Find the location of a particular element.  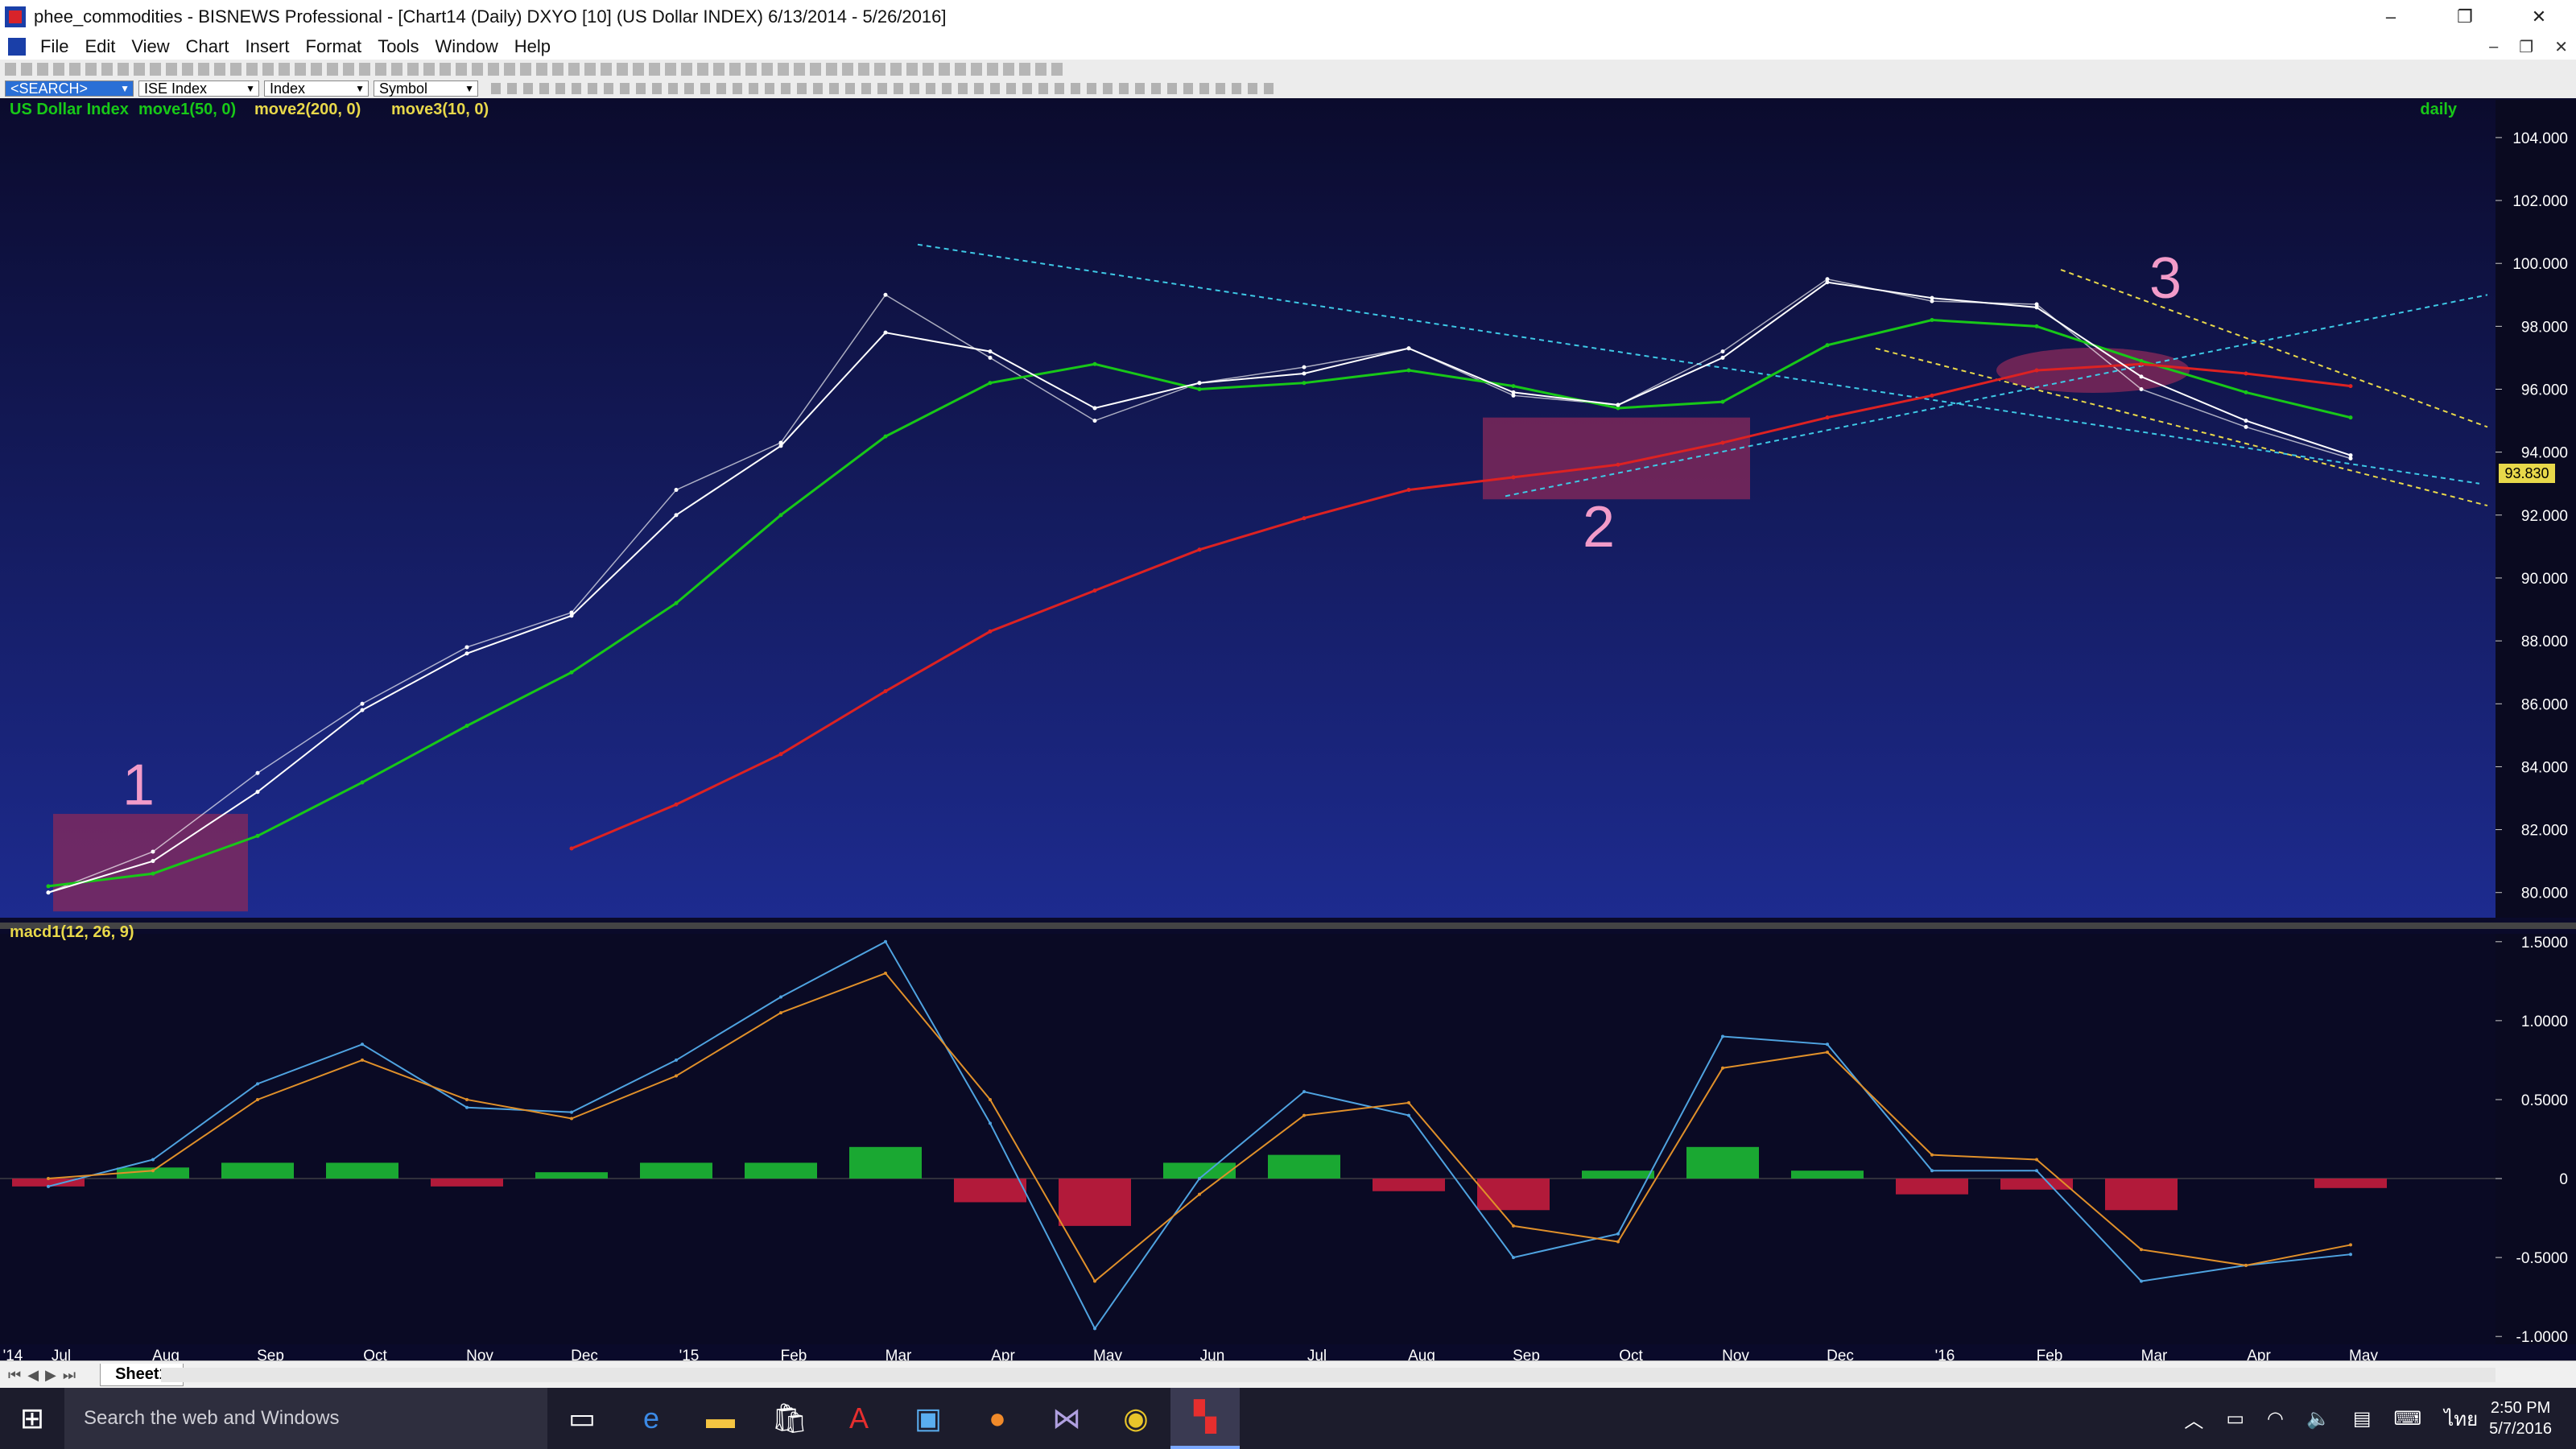

bowtie-app-icon: ⋈ is located at coordinates (1066, 1418).